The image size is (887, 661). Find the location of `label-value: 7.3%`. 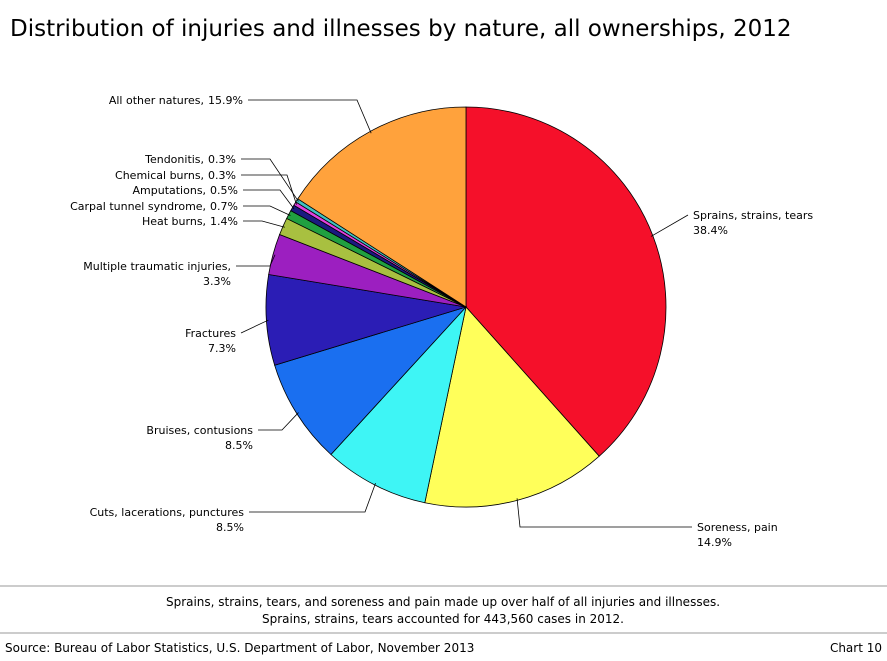

label-value: 7.3% is located at coordinates (222, 348).